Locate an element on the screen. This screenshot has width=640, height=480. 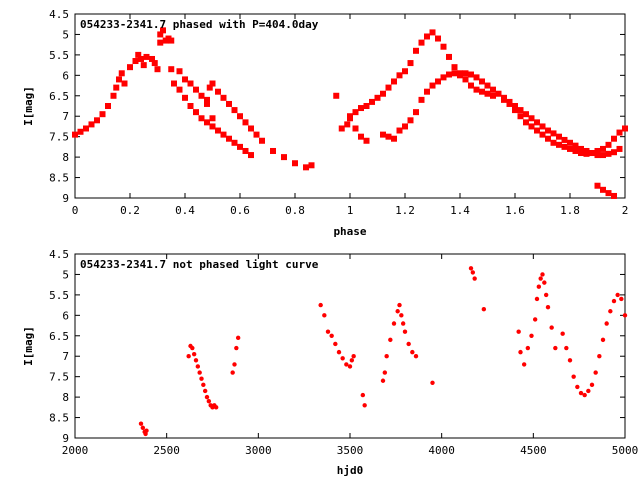
x-tick-label: 0.8 is located at coordinates (295, 210).